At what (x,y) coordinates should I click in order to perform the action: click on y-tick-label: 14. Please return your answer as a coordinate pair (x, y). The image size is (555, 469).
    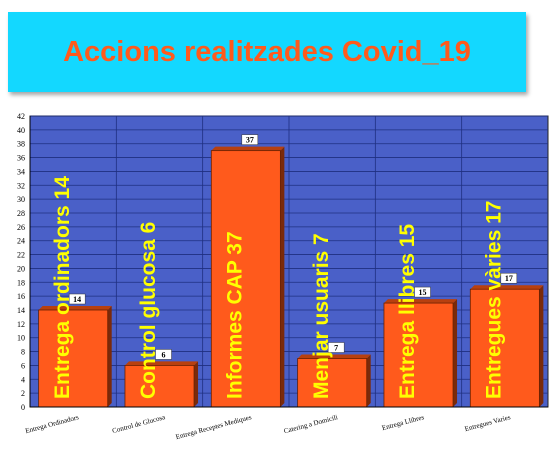
    Looking at the image, I should click on (21, 310).